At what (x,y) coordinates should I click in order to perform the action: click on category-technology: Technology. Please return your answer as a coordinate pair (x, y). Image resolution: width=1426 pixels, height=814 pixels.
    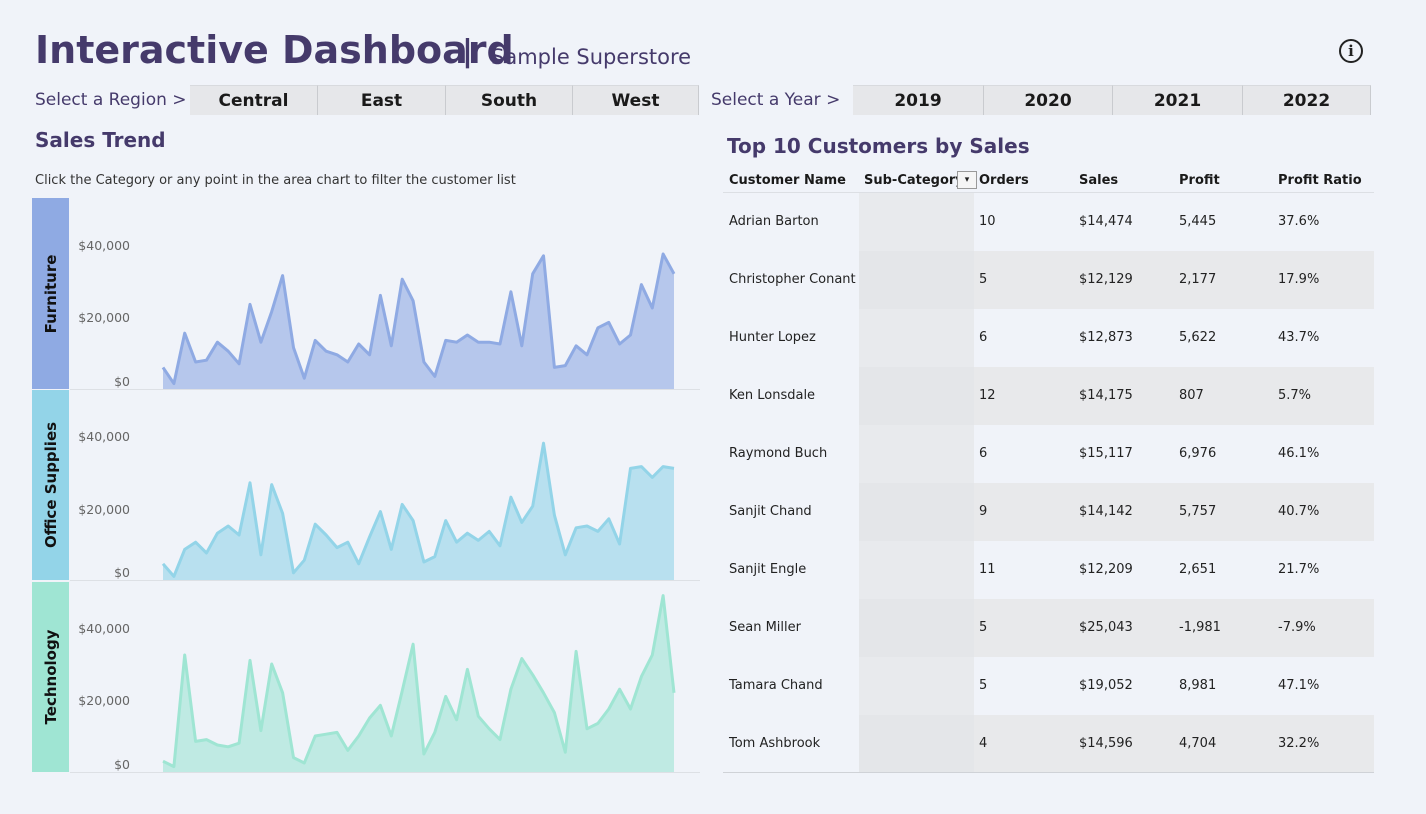
    Looking at the image, I should click on (50, 677).